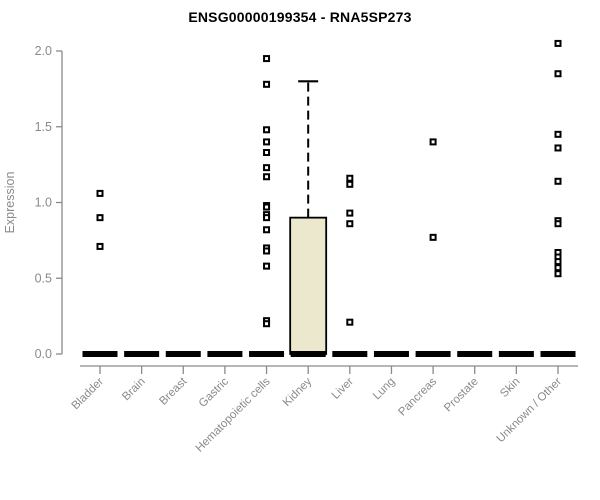  I want to click on y-tick-label: 0.5, so click(43, 278).